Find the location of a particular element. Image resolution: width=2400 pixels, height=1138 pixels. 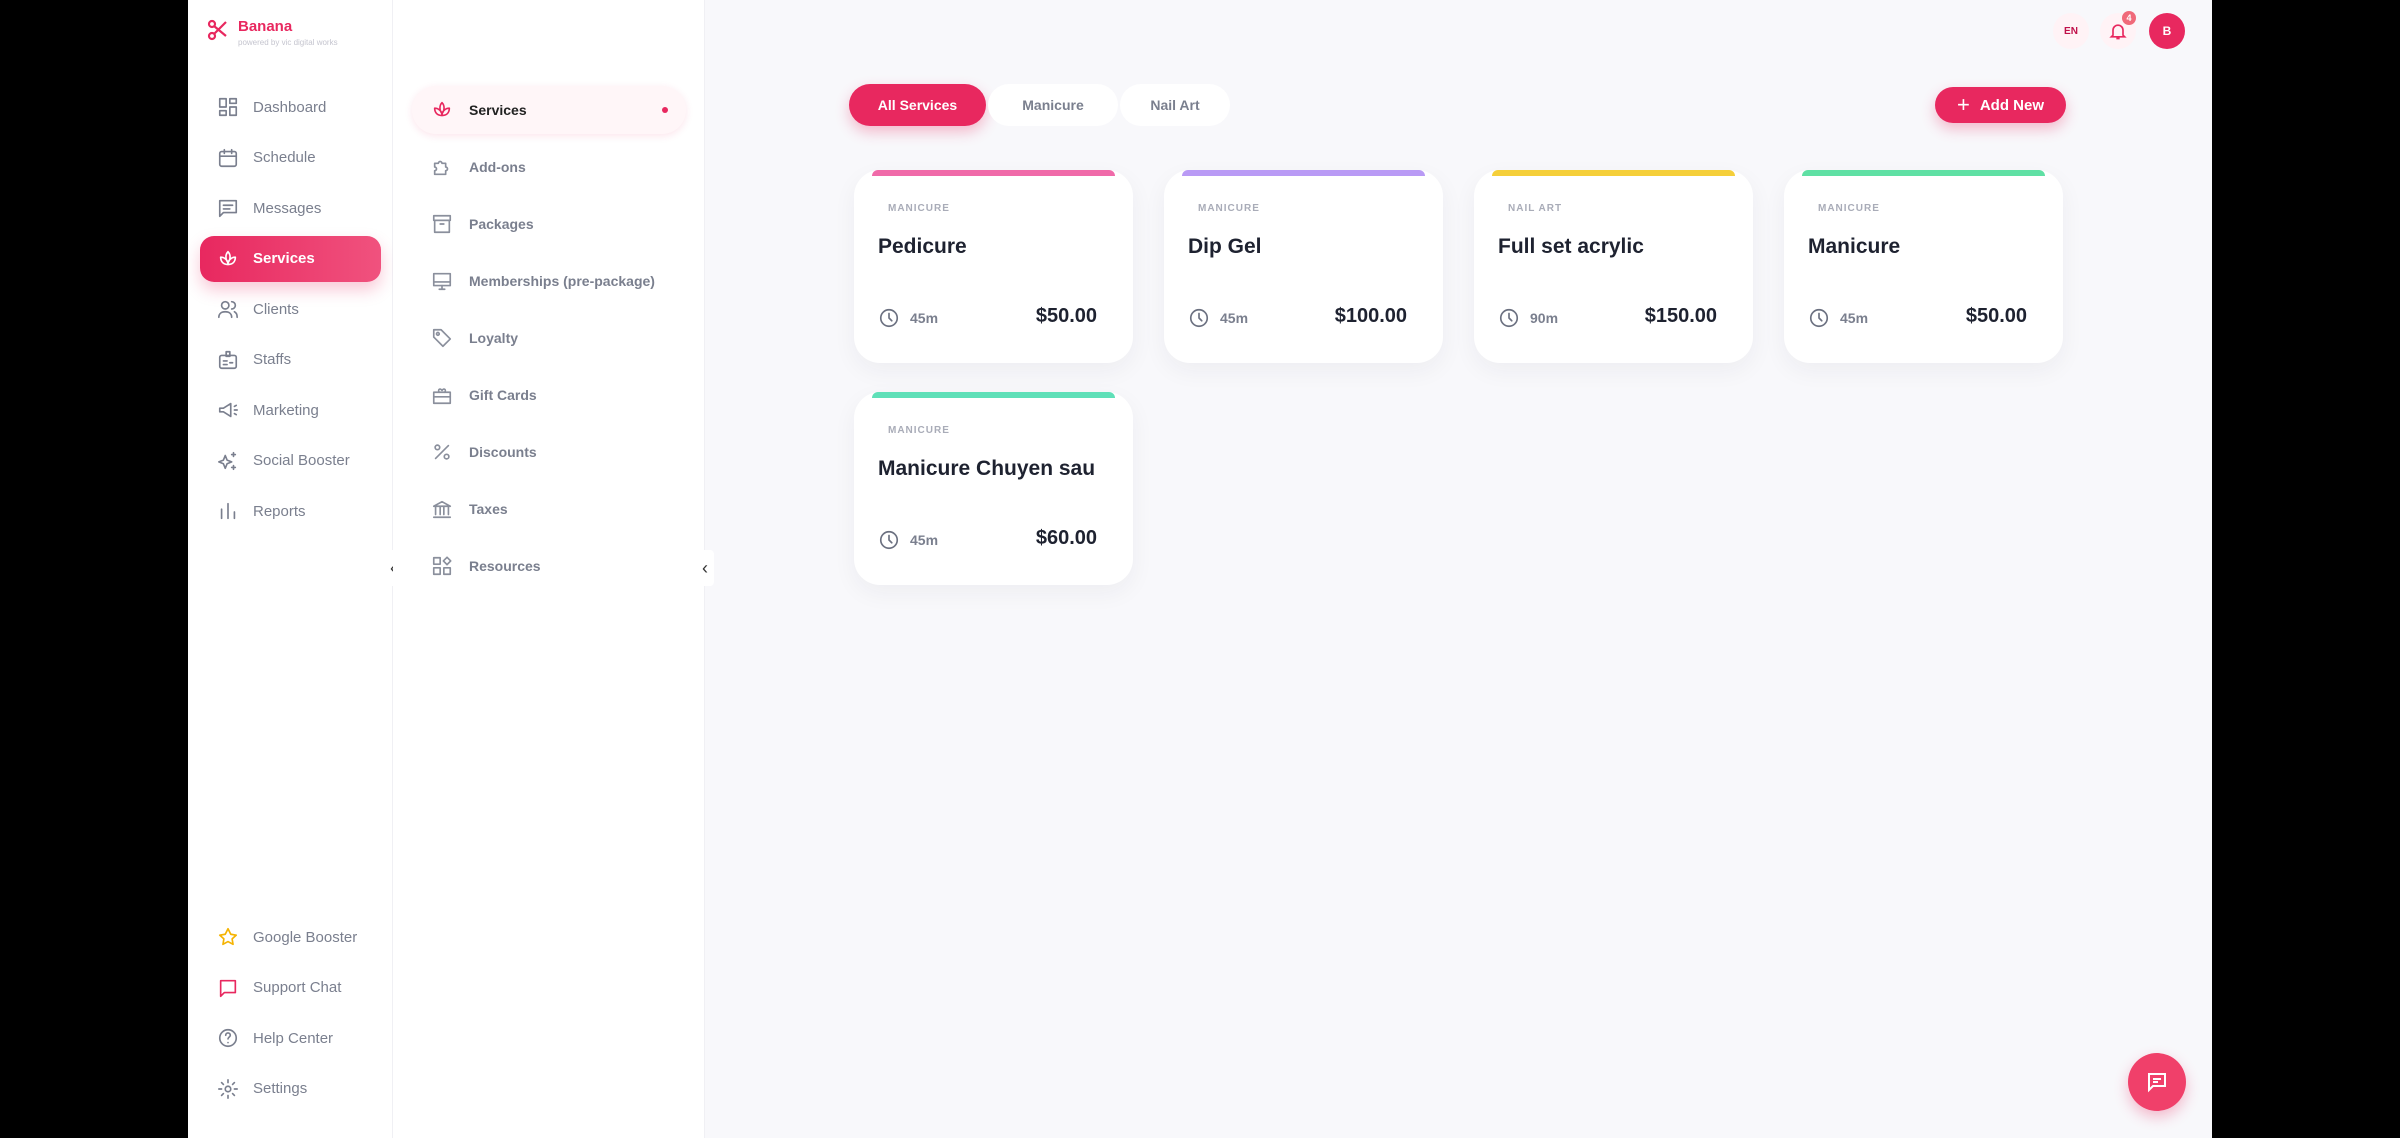

service-card: MANICURE Dip Gel 45m $100.00 is located at coordinates (1303, 266).